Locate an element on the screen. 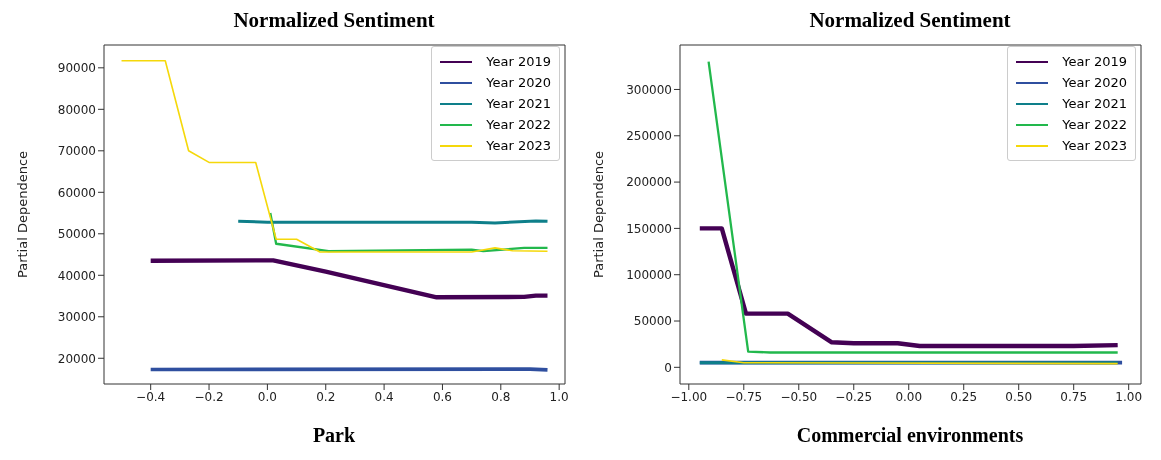  y-tick-label: 20000 is located at coordinates (76, 358).